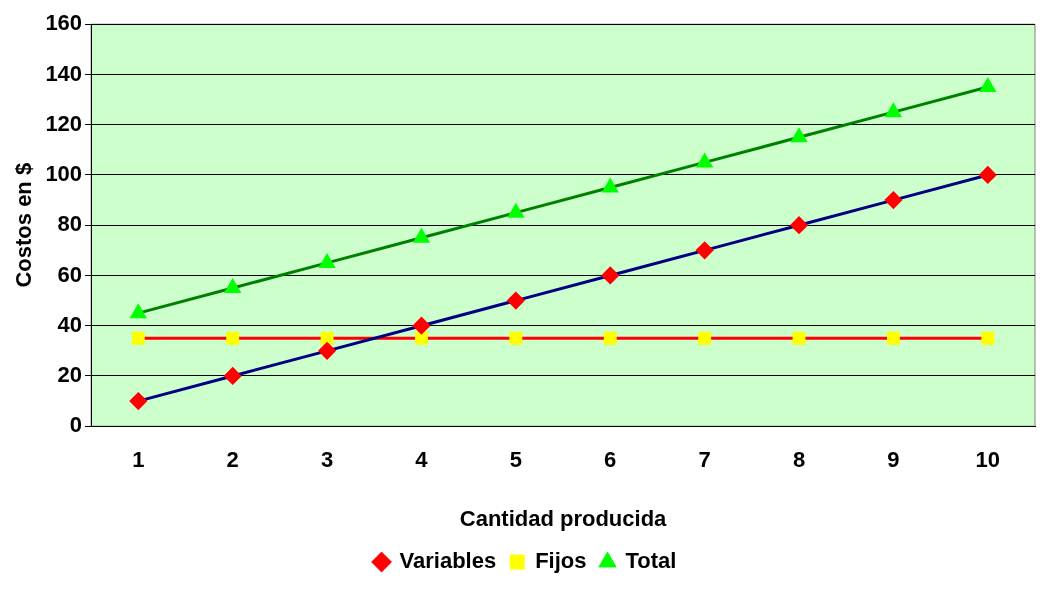 The height and width of the screenshot is (591, 1053). I want to click on y-tick-label: 140, so click(64, 73).